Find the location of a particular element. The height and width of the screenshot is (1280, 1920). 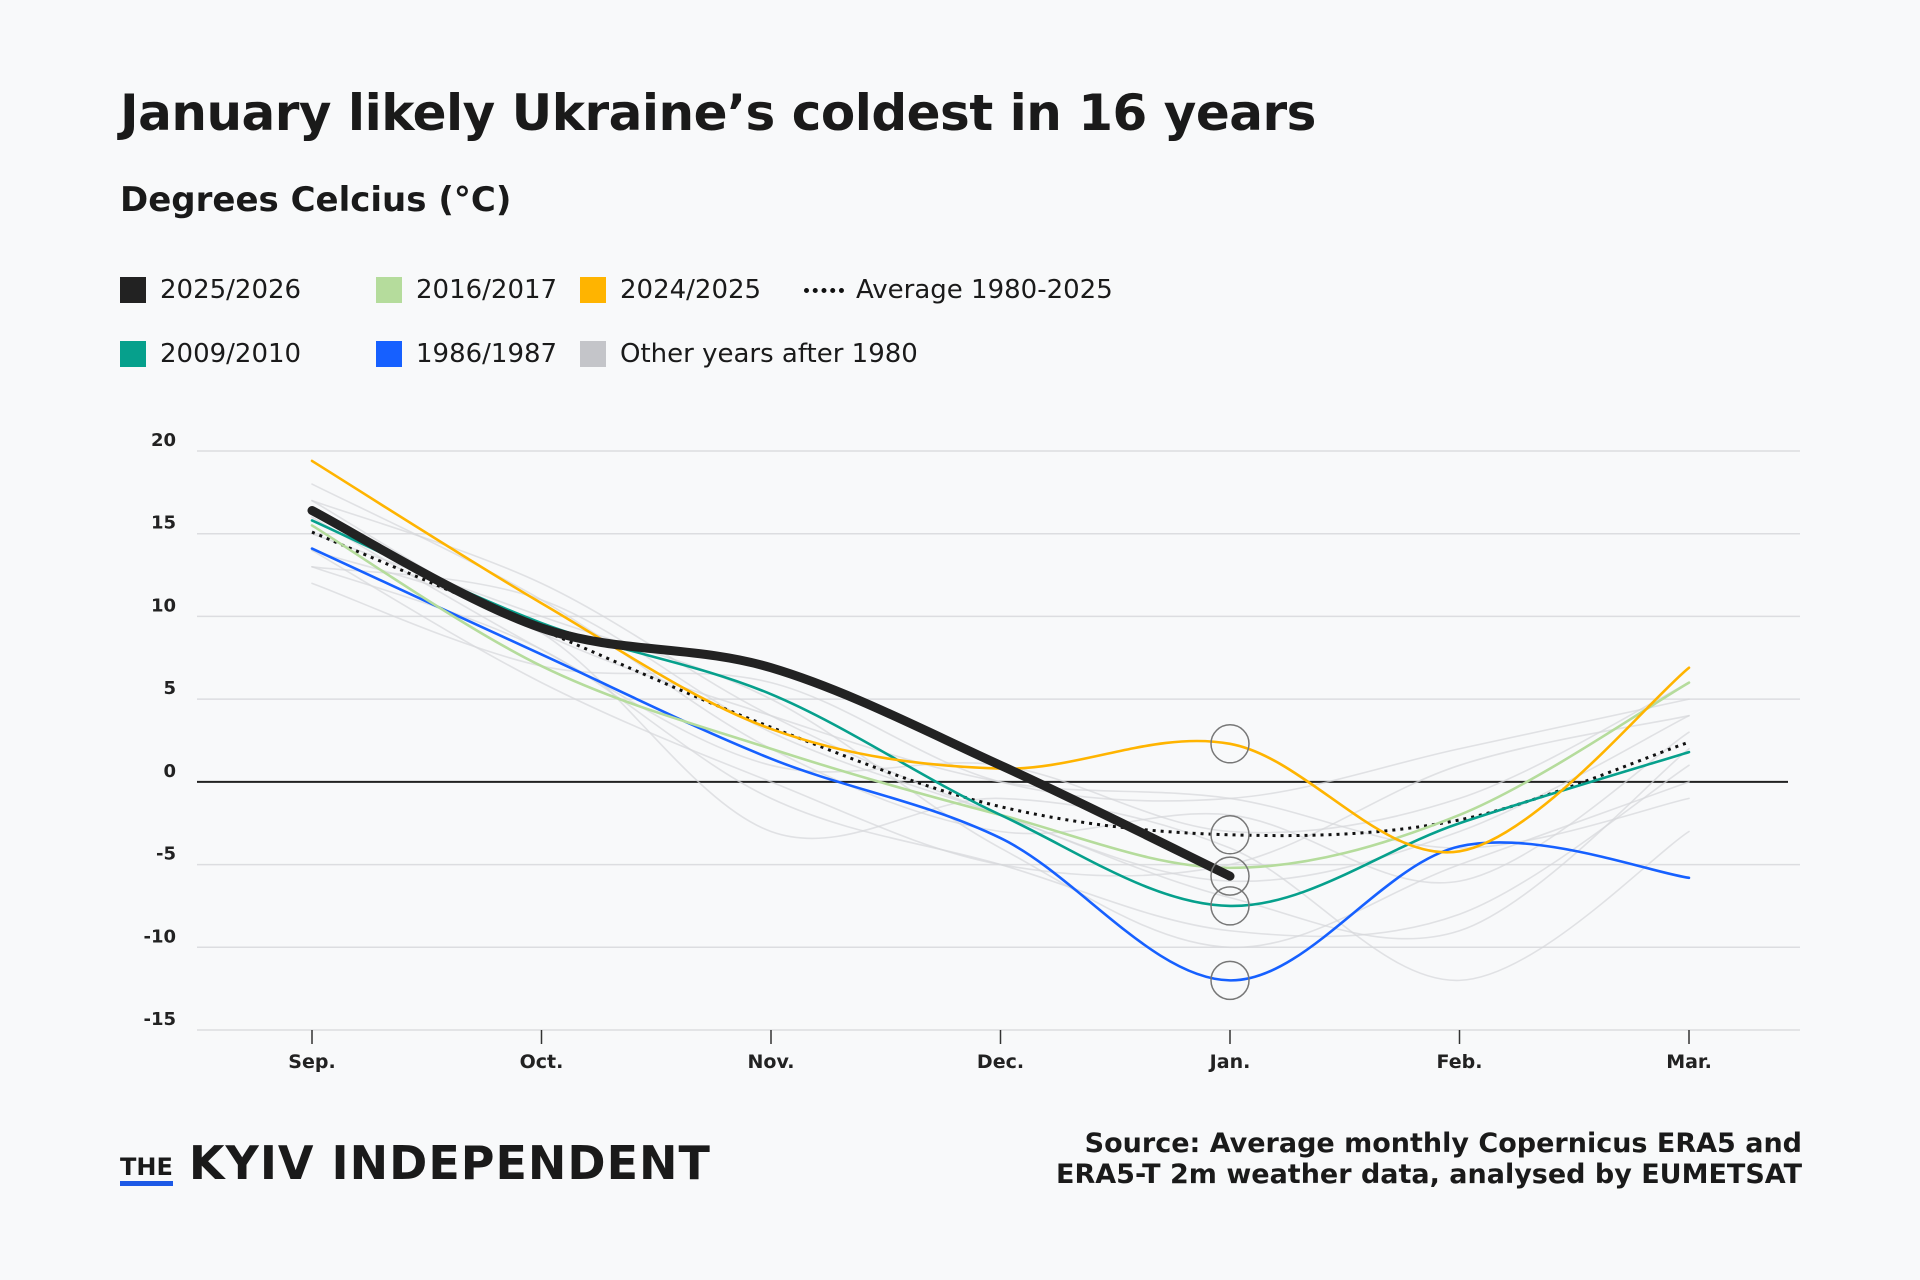

legend-dotted-swatch is located at coordinates (824, 290).